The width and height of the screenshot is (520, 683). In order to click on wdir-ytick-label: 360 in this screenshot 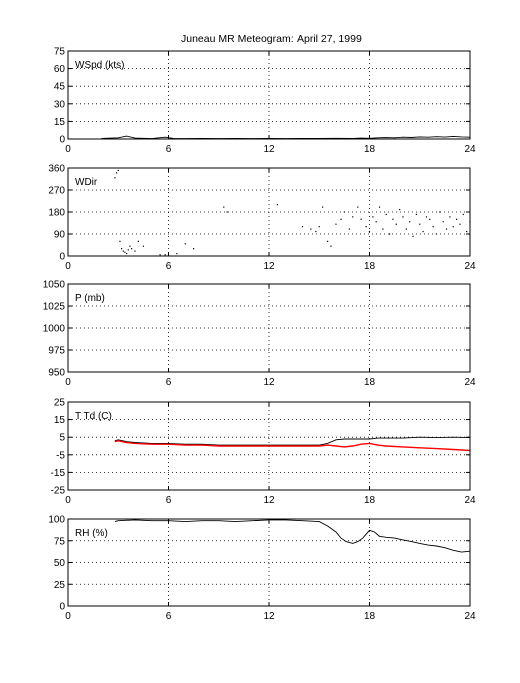, I will do `click(56, 169)`.